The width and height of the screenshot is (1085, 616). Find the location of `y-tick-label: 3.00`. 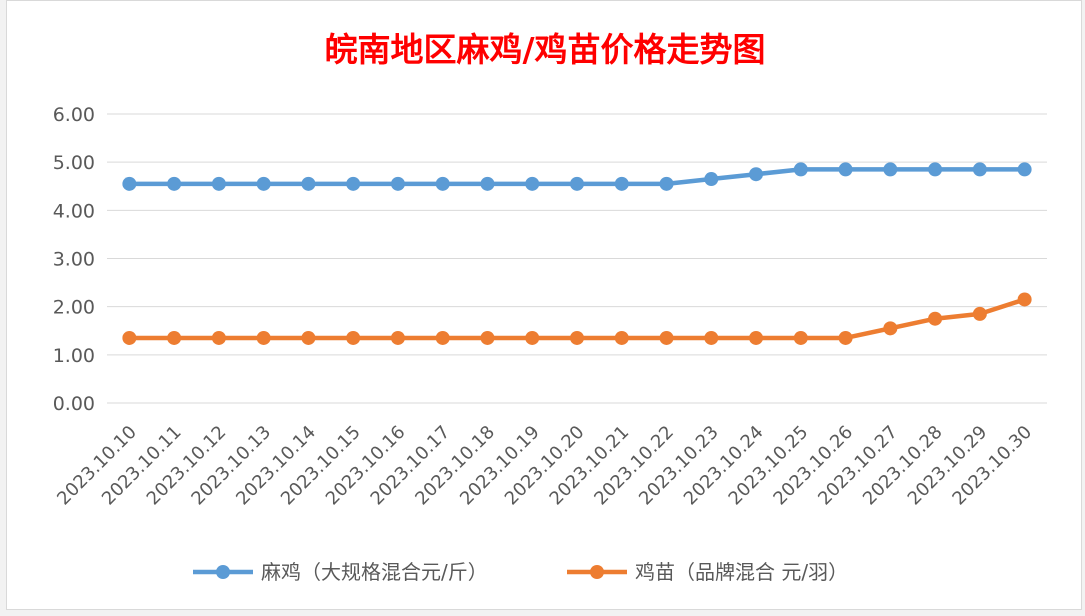

y-tick-label: 3.00 is located at coordinates (74, 260).